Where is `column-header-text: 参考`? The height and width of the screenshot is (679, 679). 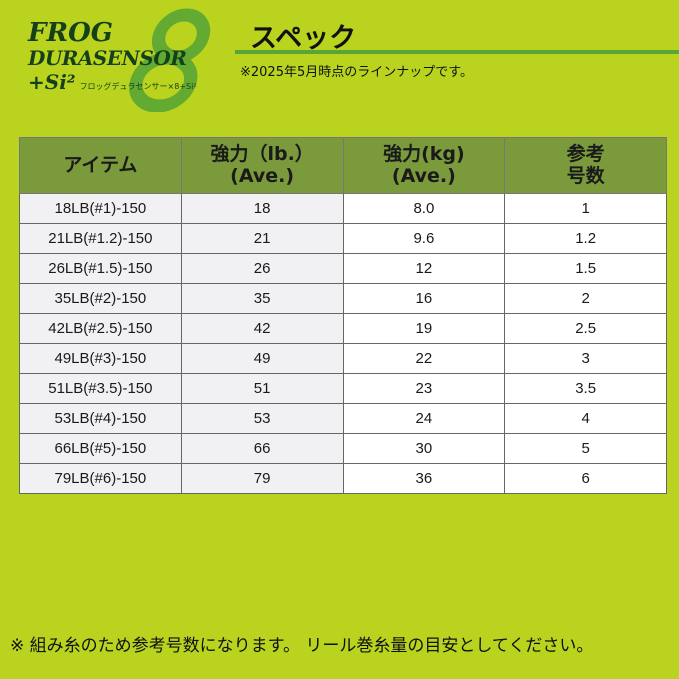
column-header-text: 参考 is located at coordinates (585, 153).